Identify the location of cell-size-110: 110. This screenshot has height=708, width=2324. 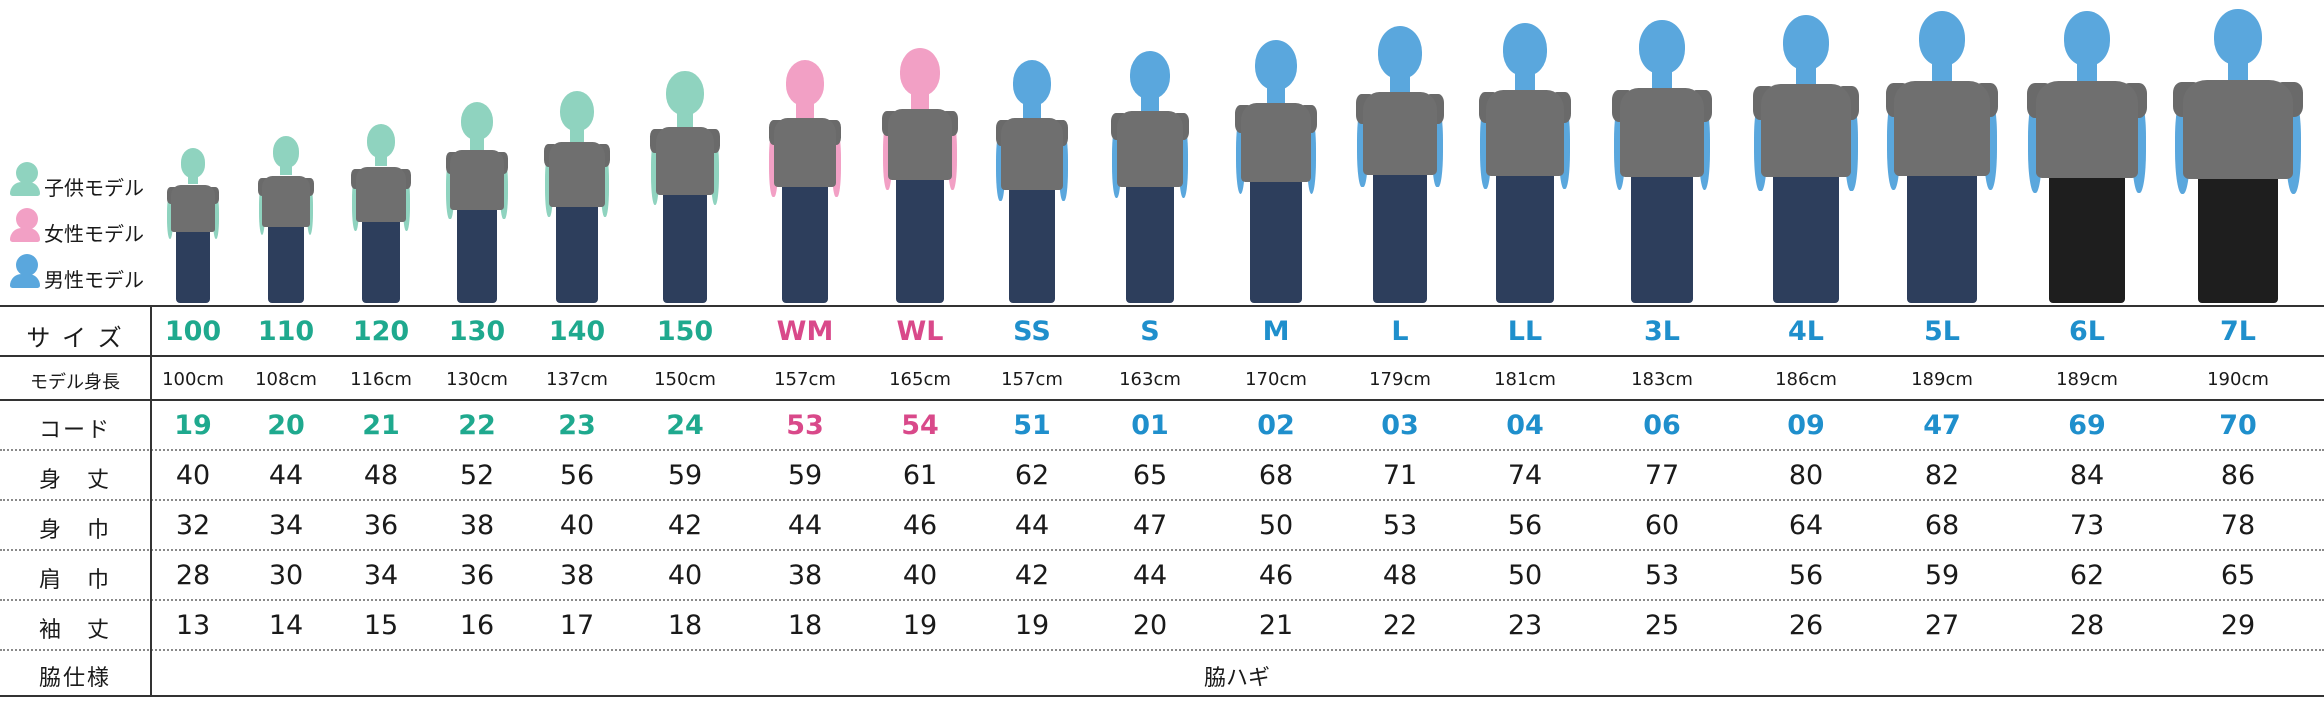
(286, 331).